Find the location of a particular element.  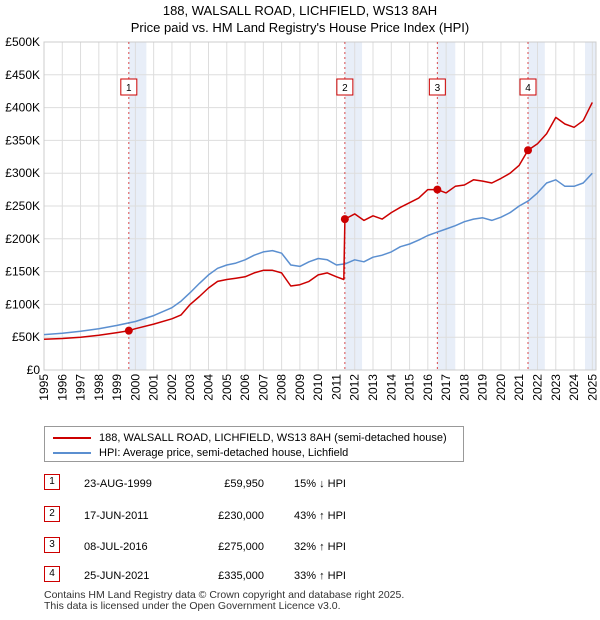

y-tick-label: £300K is located at coordinates (22, 173).